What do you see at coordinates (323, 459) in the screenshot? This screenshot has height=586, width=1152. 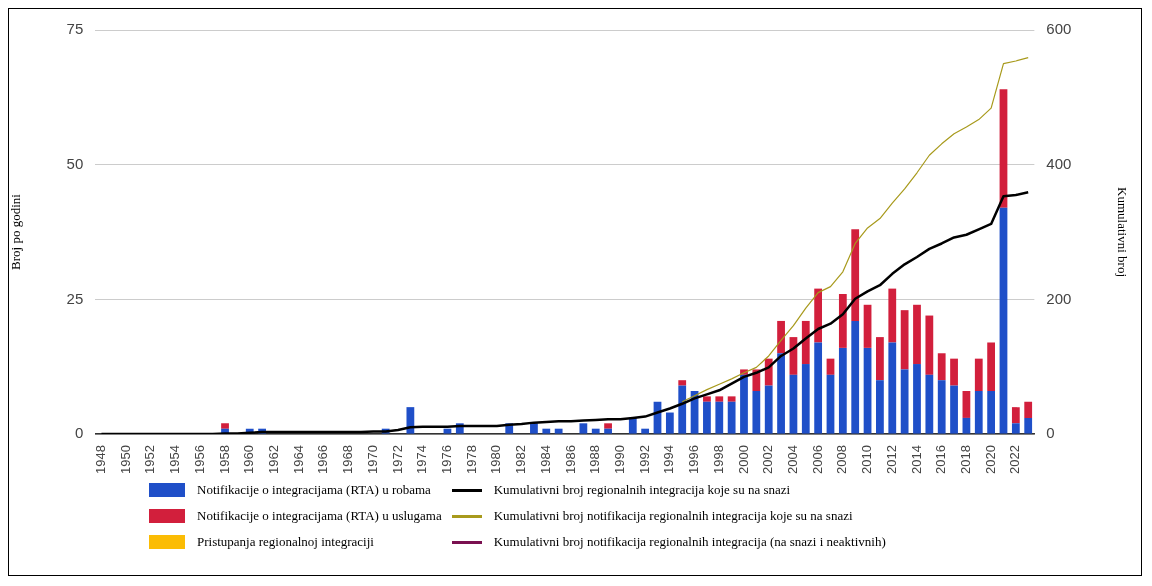 I see `x-tick-label: 1966` at bounding box center [323, 459].